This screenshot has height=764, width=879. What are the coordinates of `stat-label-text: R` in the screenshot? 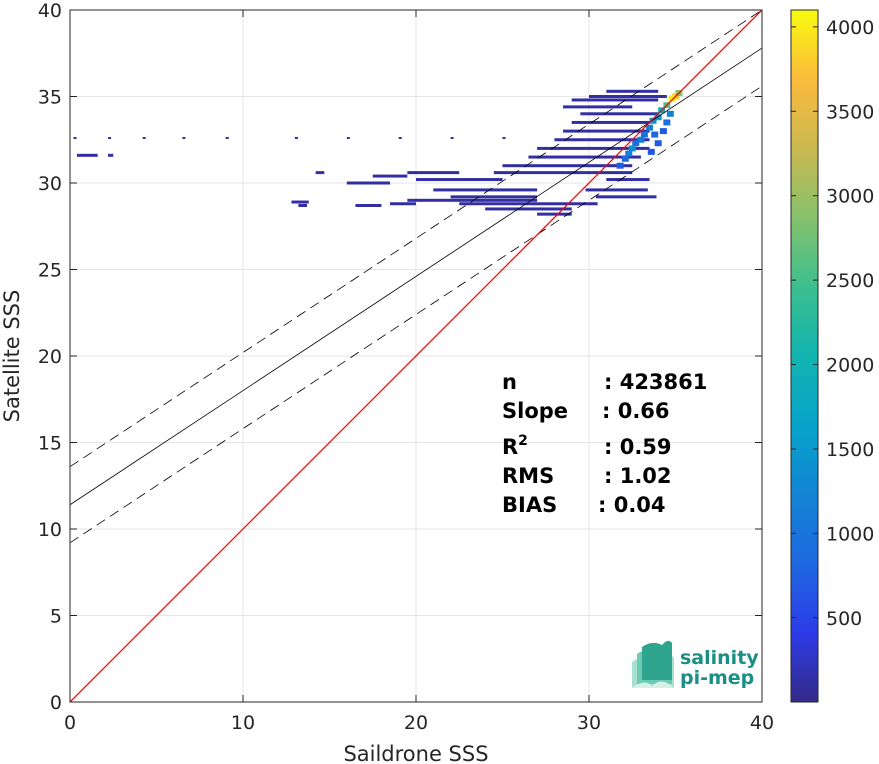 It's located at (510, 447).